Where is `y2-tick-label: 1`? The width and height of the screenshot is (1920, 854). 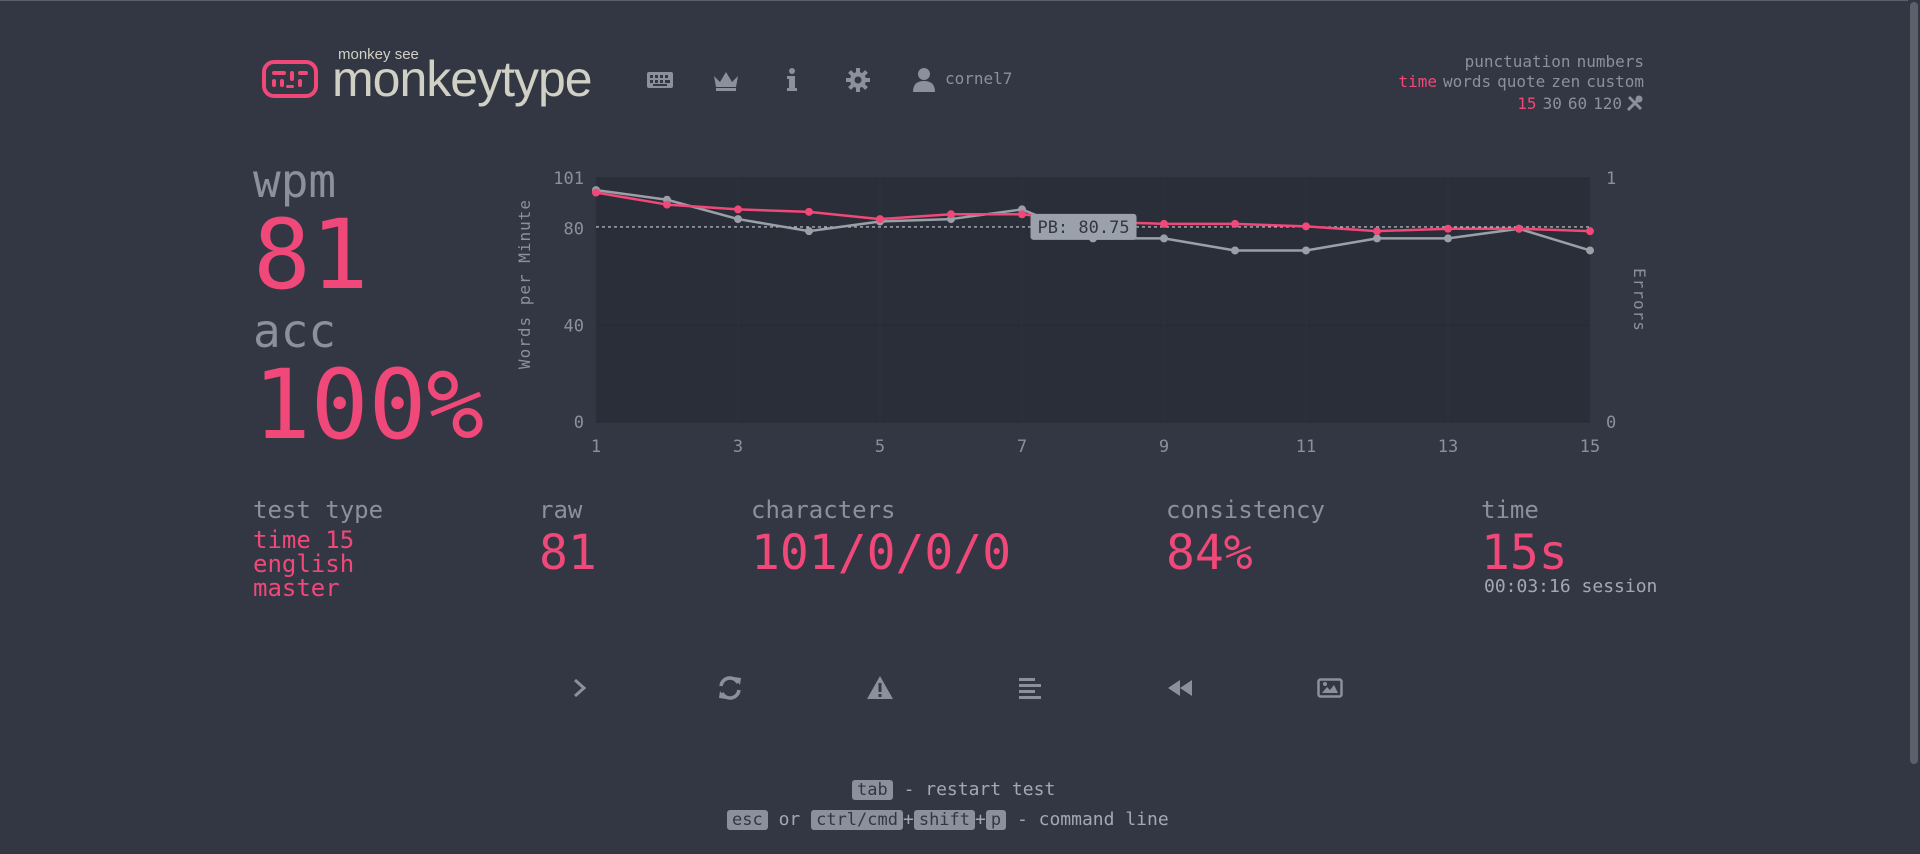 y2-tick-label: 1 is located at coordinates (1611, 179).